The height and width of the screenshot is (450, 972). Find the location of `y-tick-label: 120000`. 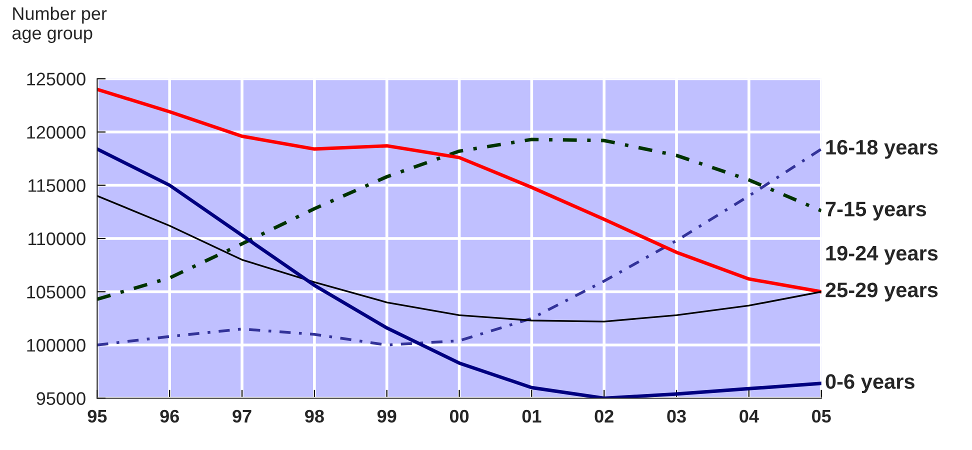

y-tick-label: 120000 is located at coordinates (56, 132).